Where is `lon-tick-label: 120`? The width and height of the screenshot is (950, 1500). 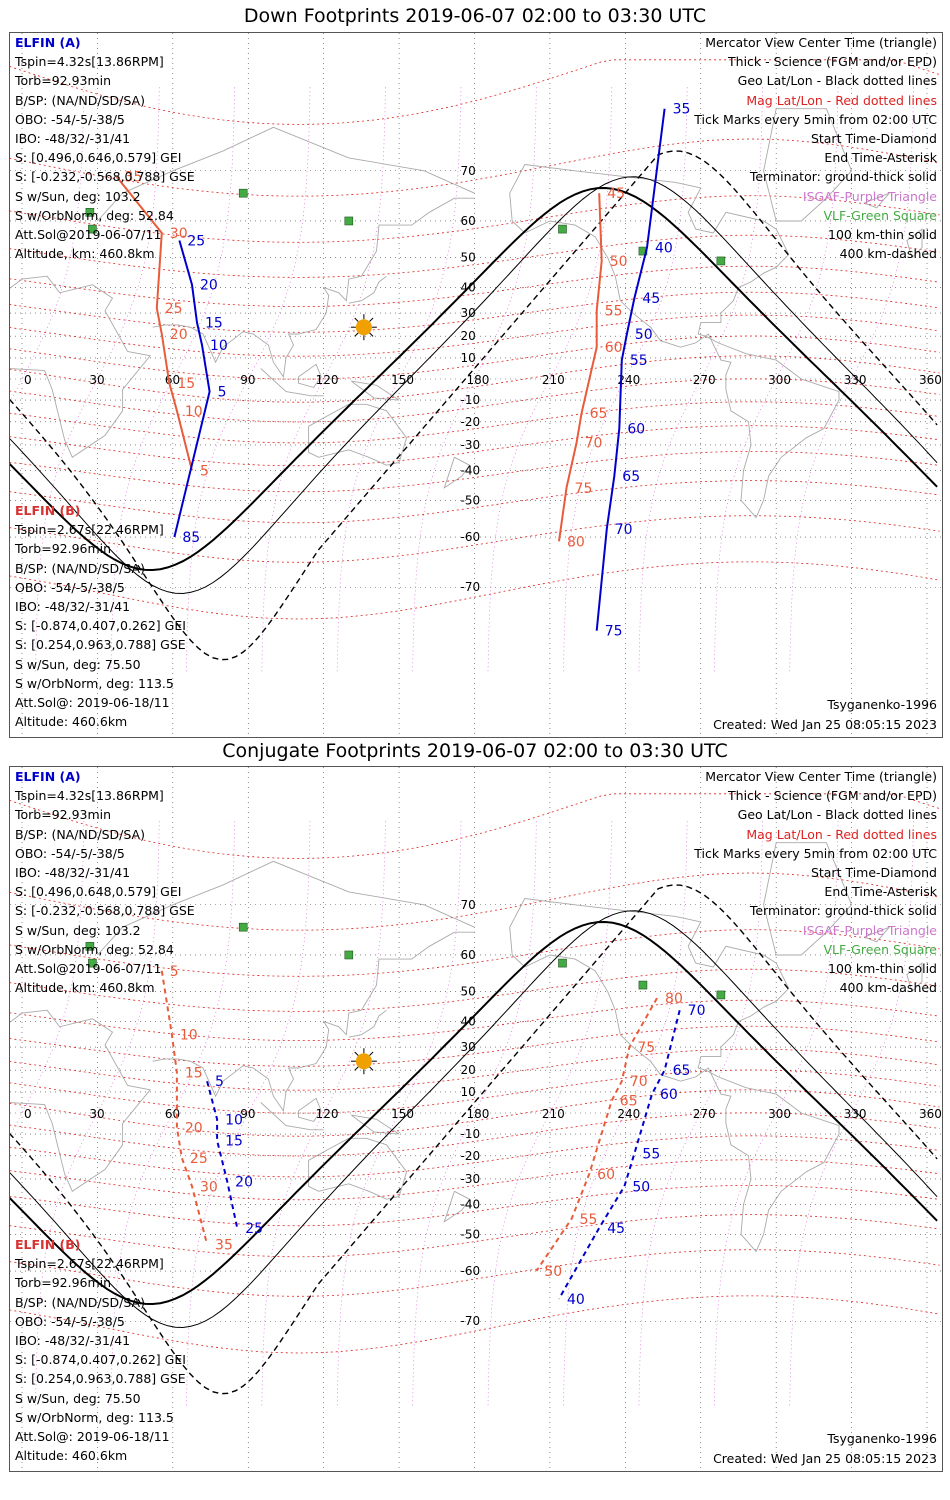 lon-tick-label: 120 is located at coordinates (327, 380).